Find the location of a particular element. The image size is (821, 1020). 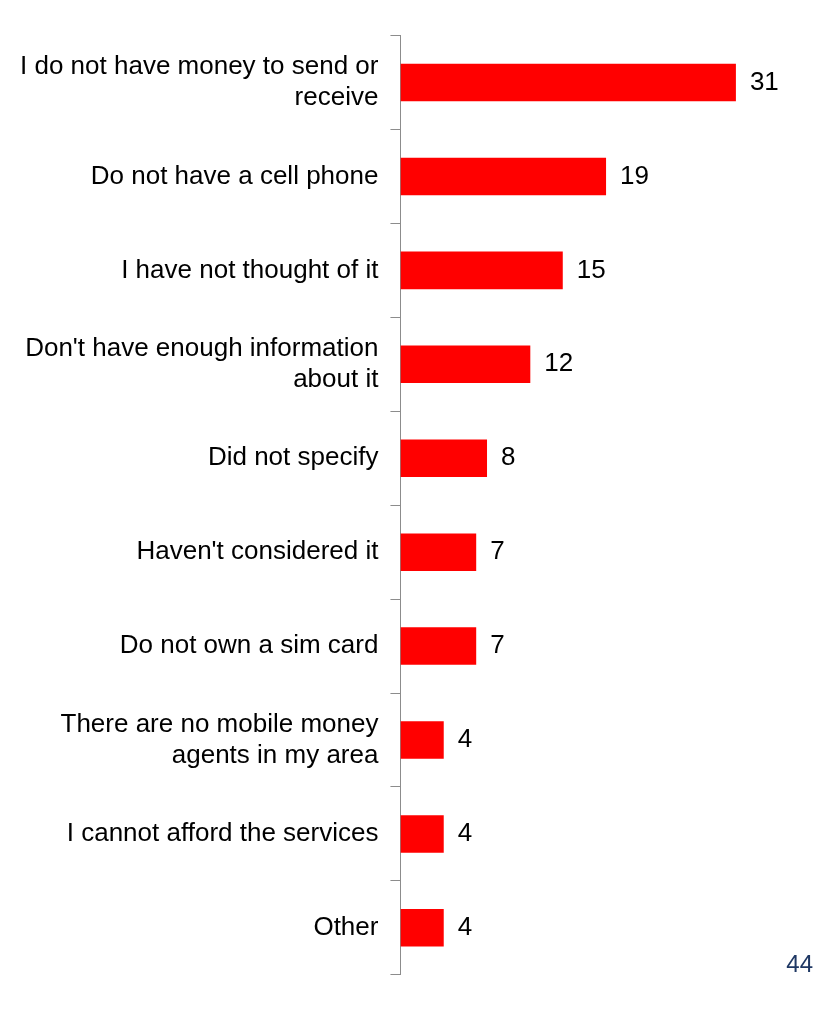

data-label: 19 is located at coordinates (634, 174).